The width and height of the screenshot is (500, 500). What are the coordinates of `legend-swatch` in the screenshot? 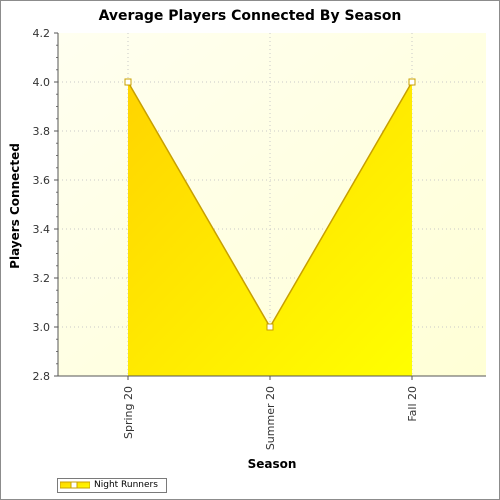 It's located at (75, 485).